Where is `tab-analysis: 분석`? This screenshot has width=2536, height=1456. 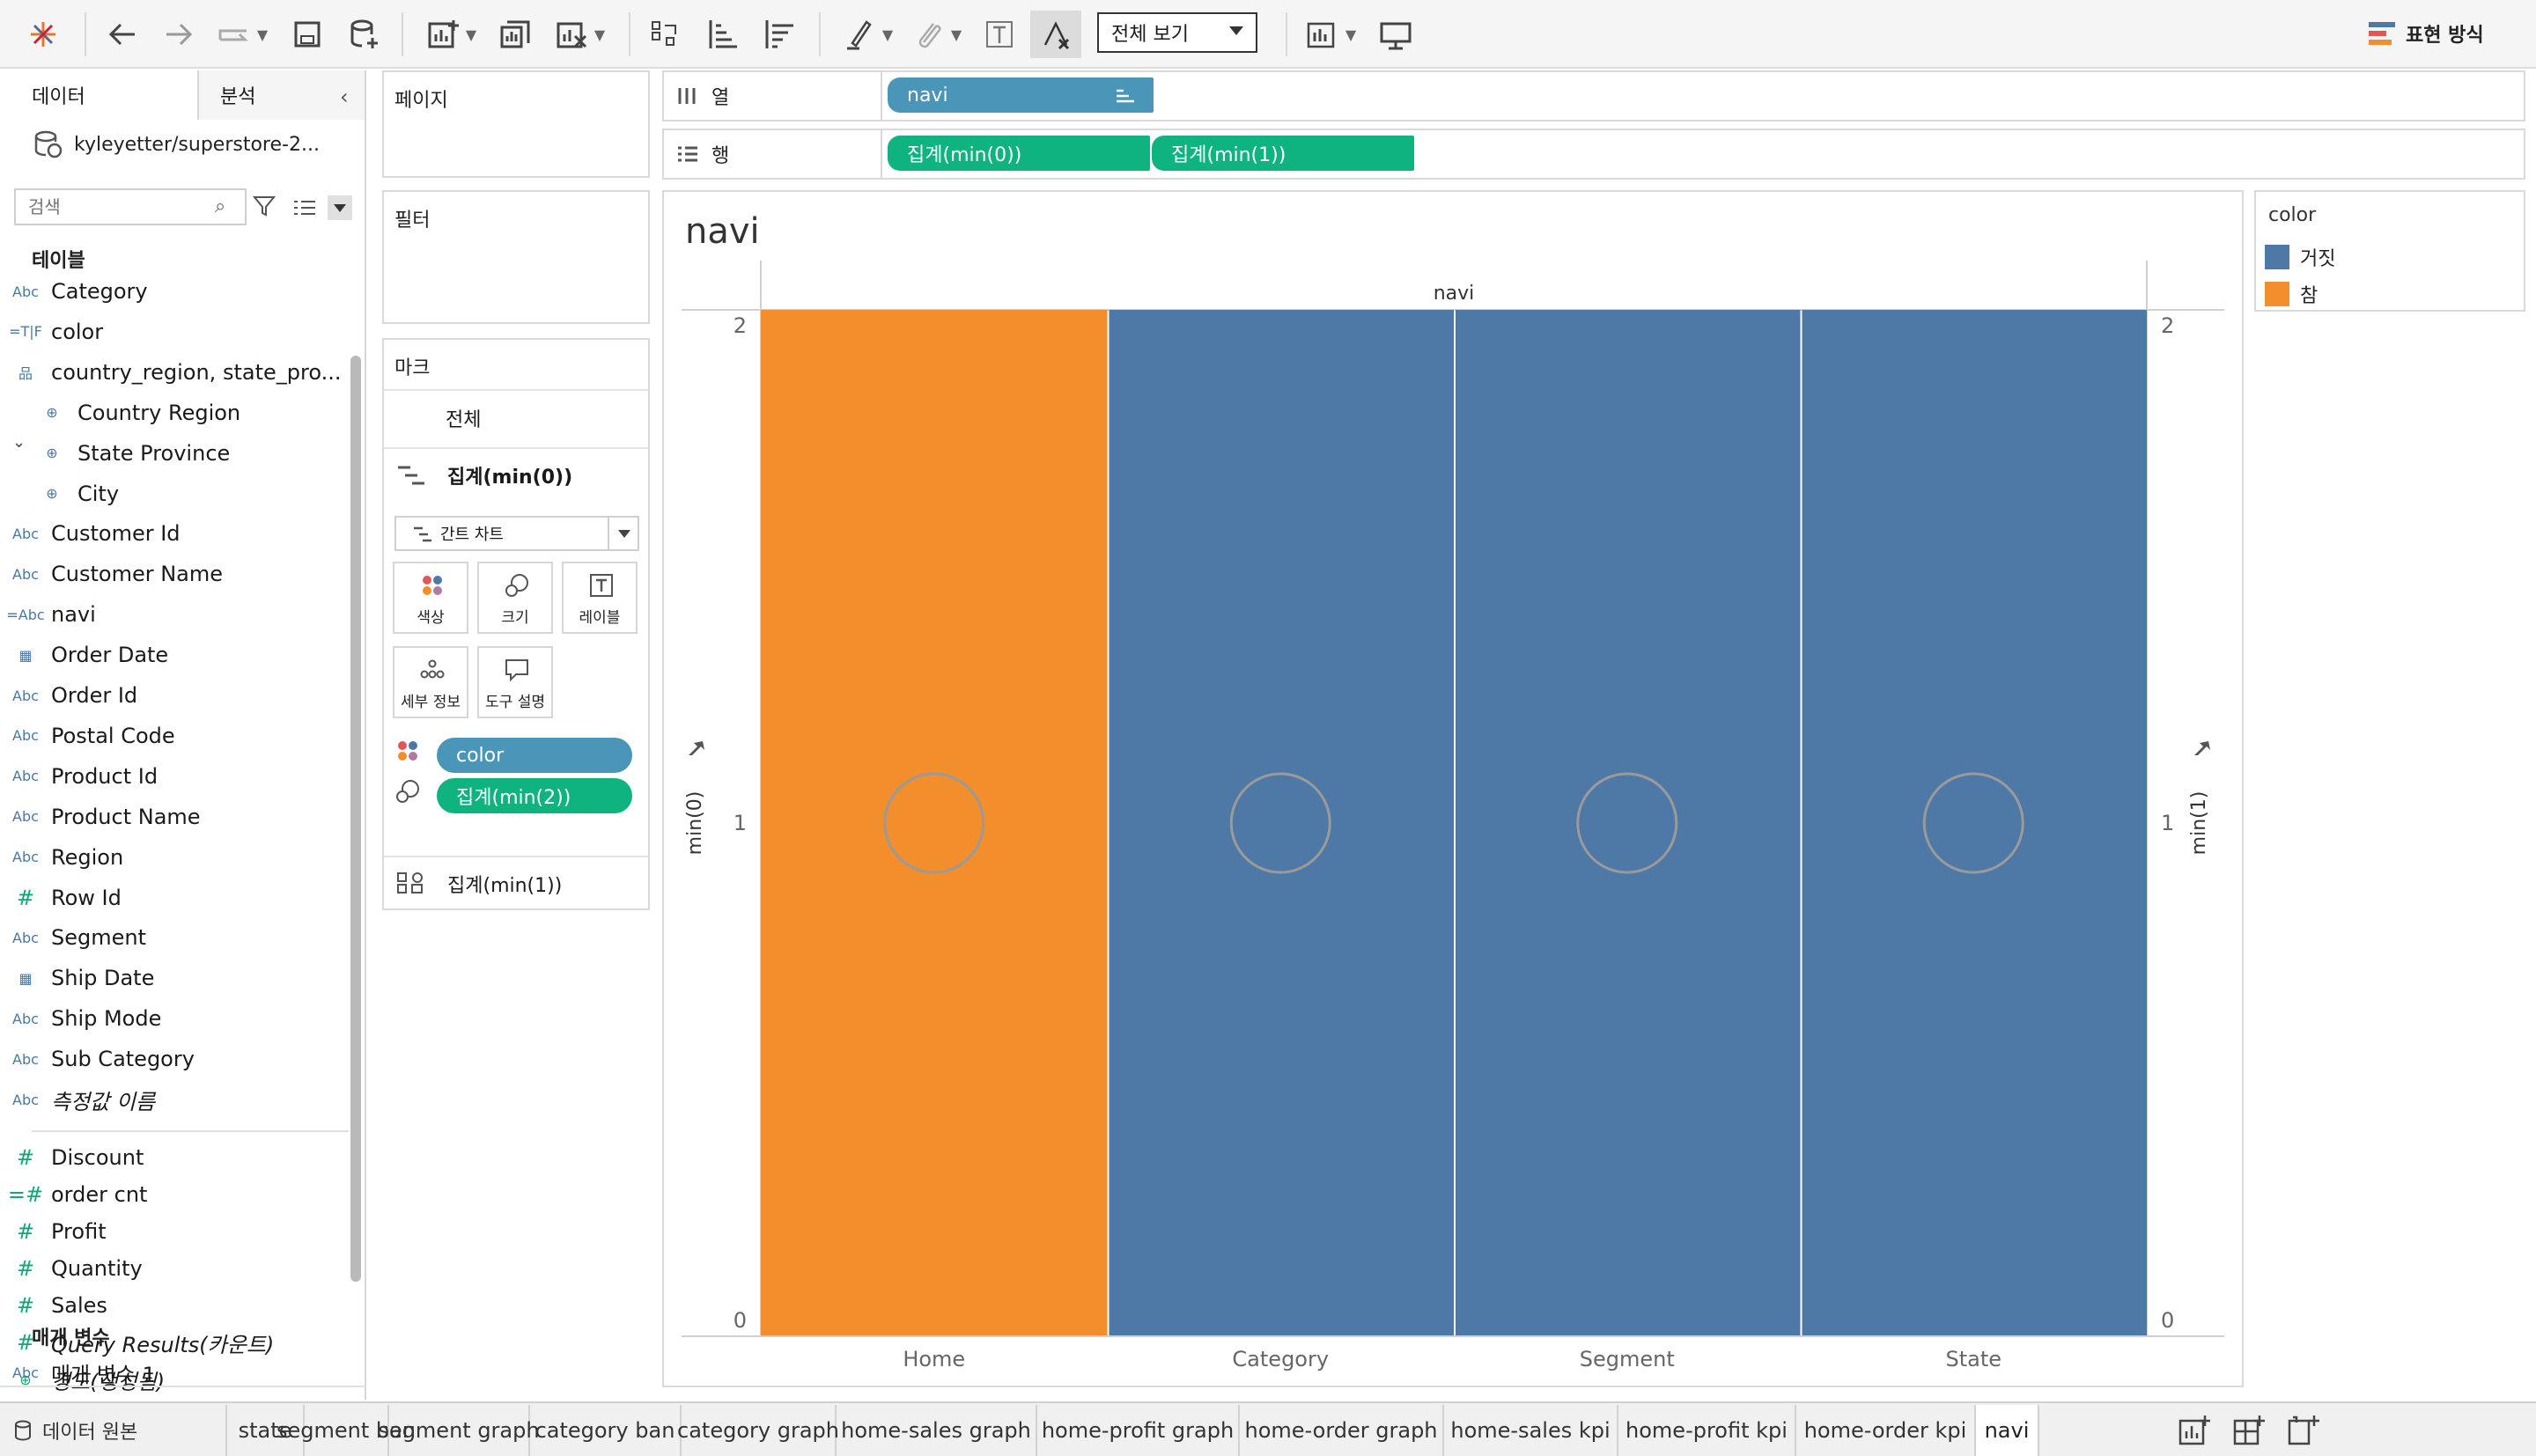 tab-analysis: 분석 is located at coordinates (282, 95).